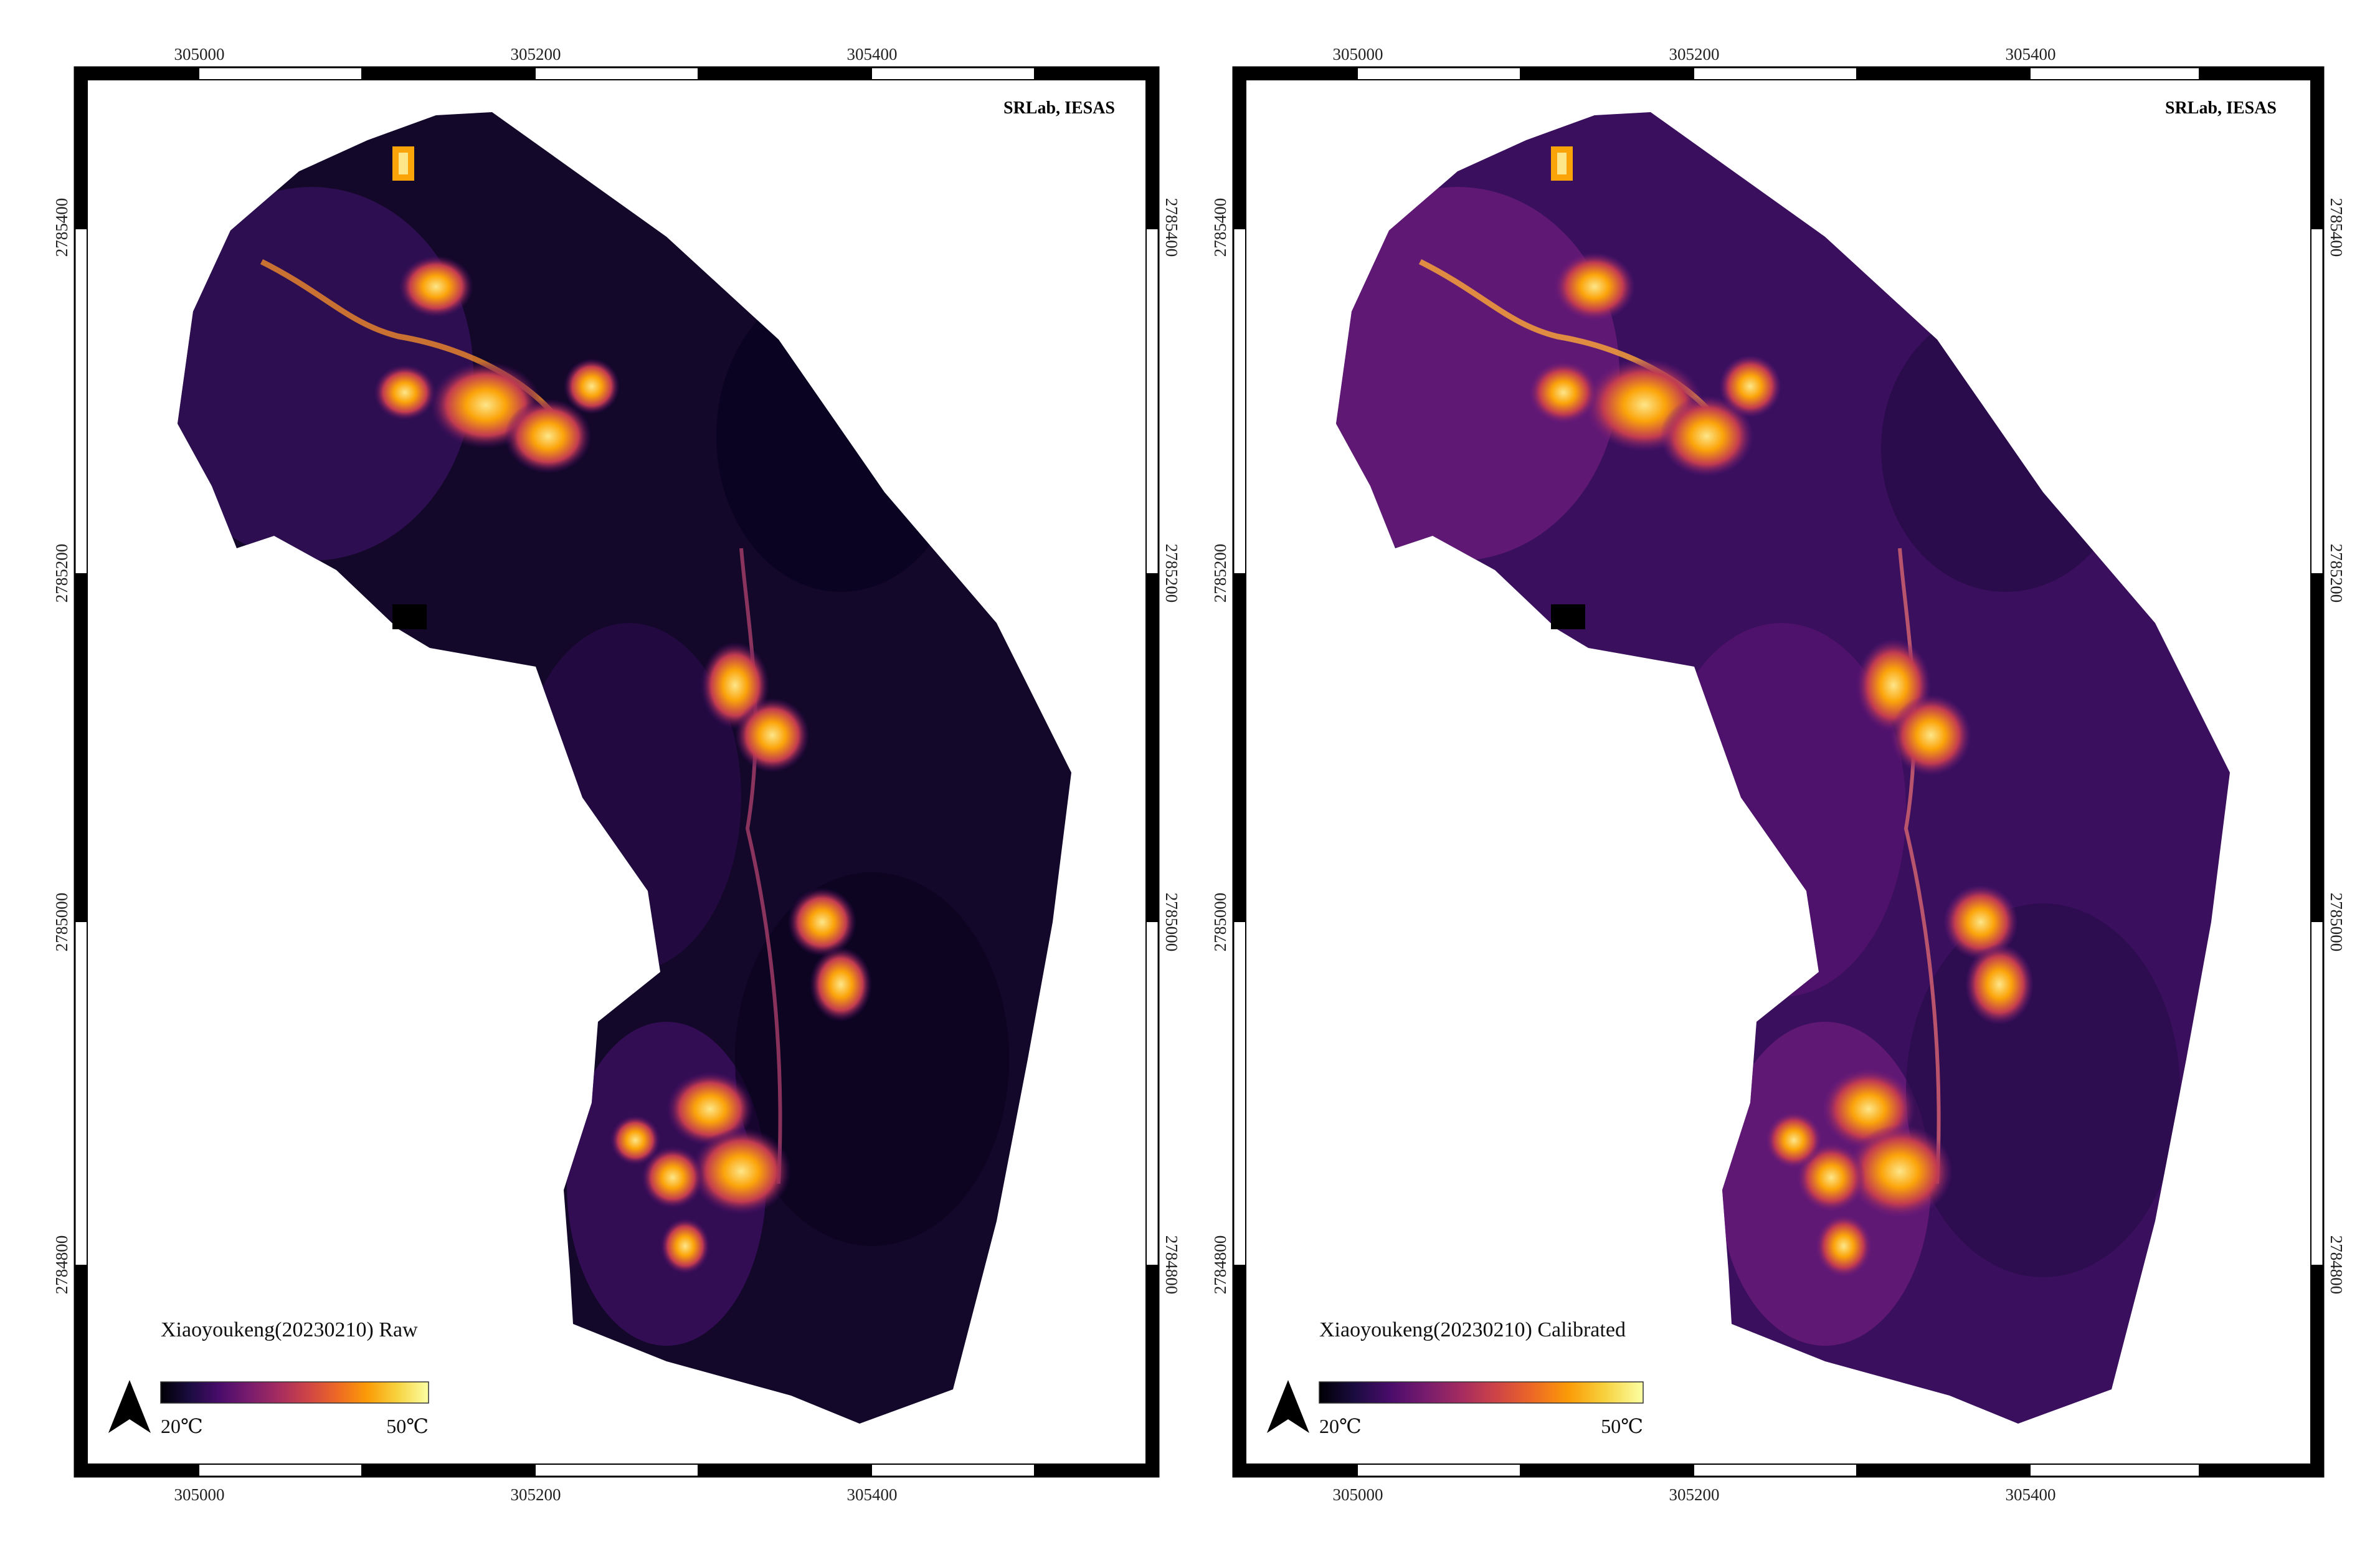  I want to click on map-title: Xiaoyoukeng(20230210) Raw, so click(289, 1330).